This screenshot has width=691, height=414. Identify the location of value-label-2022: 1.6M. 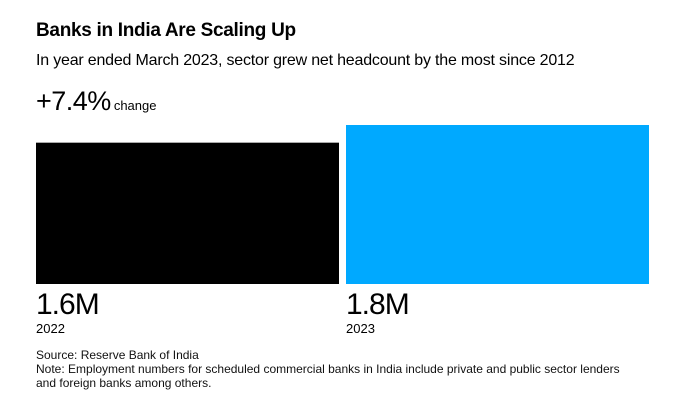
(68, 304).